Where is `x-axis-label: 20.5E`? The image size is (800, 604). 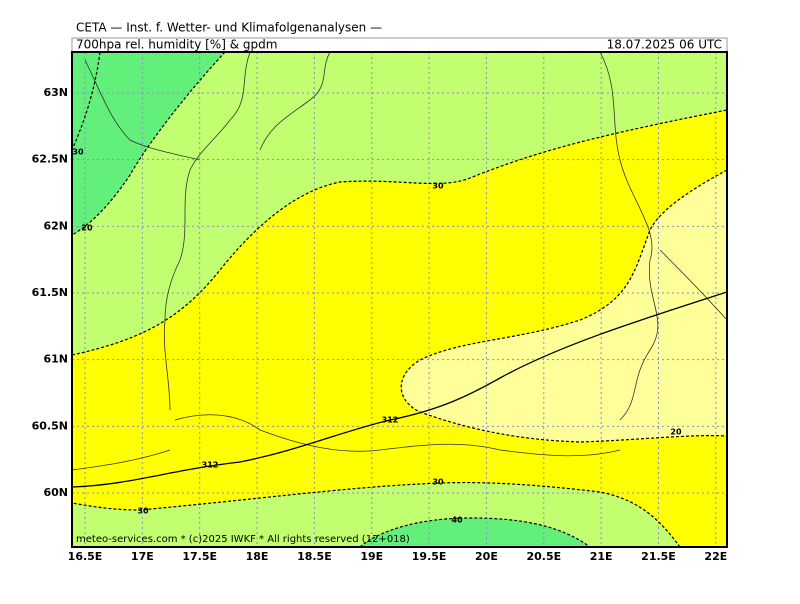 x-axis-label: 20.5E is located at coordinates (543, 556).